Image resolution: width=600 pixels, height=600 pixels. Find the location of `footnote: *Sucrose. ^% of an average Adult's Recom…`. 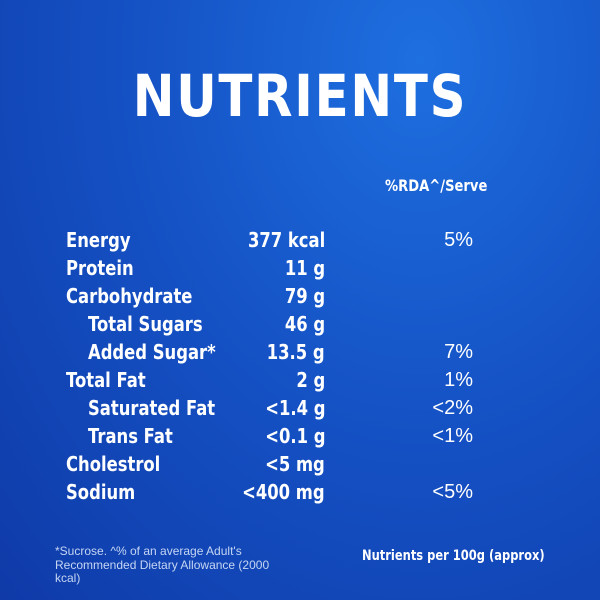

footnote: *Sucrose. ^% of an average Adult's Recom… is located at coordinates (162, 564).